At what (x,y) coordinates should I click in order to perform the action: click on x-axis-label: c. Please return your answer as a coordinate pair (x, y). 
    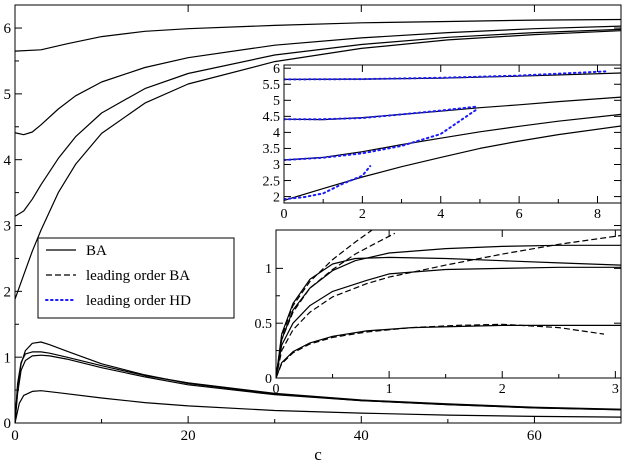
    Looking at the image, I should click on (318, 453).